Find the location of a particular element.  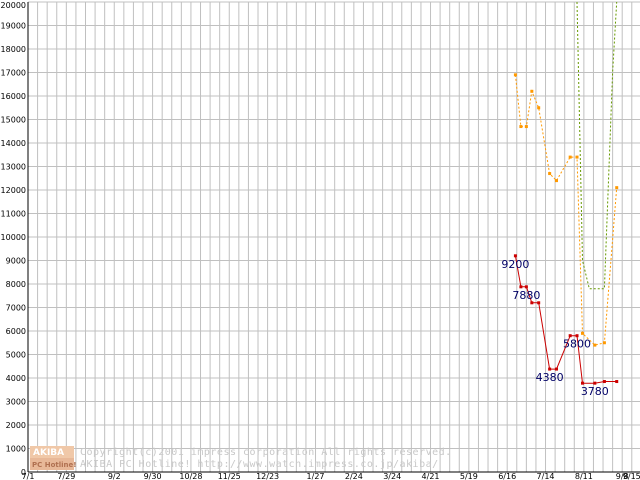

x-tick-label: 3/24 is located at coordinates (392, 476).